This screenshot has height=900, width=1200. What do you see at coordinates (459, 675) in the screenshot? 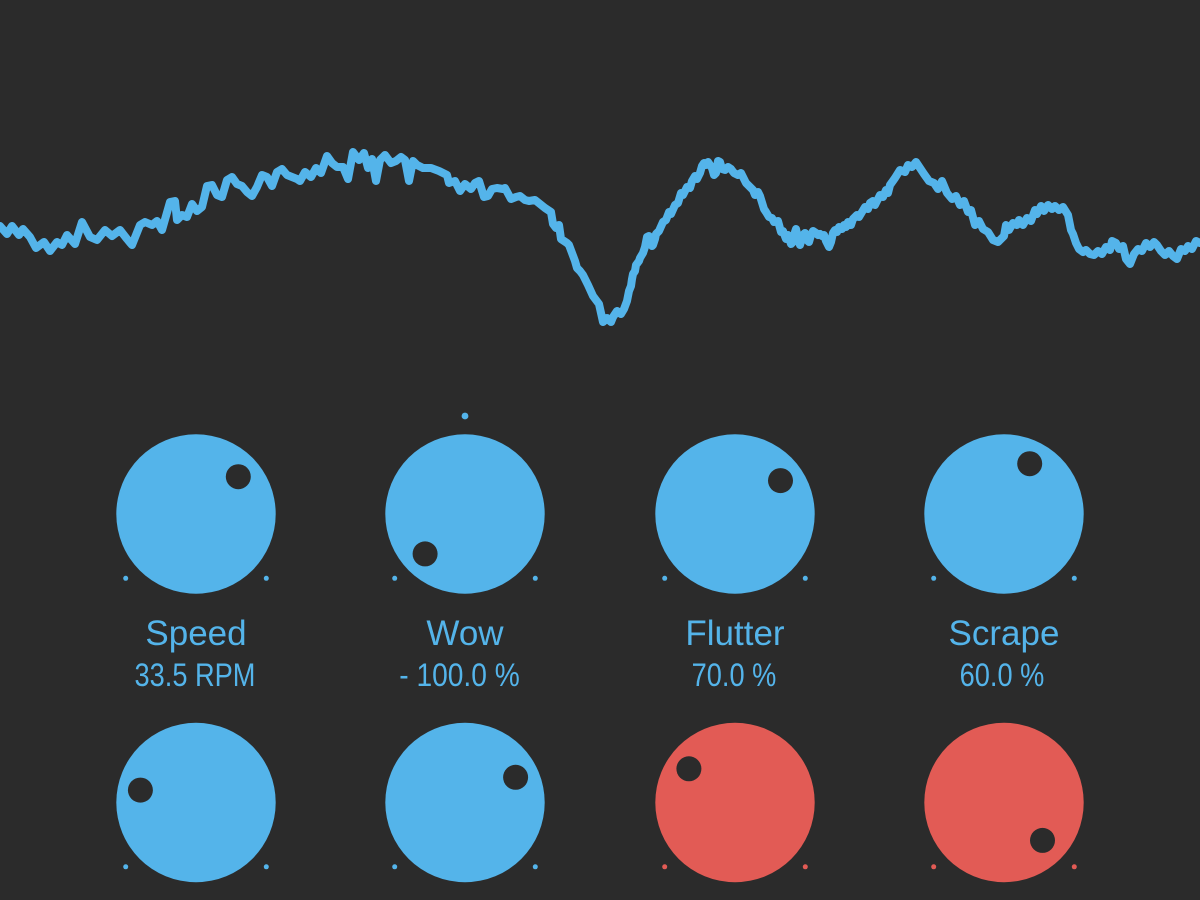
I see `svg-text: - 100.0 %` at bounding box center [459, 675].